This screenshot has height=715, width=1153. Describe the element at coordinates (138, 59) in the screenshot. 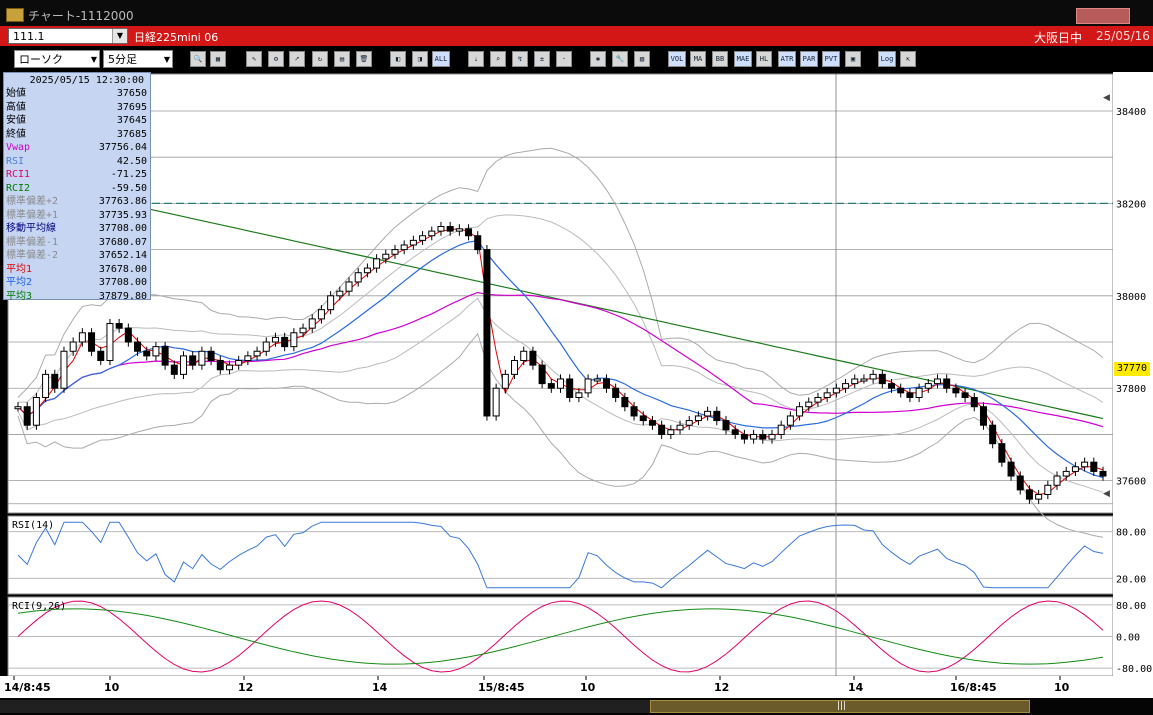

I see `interval-select: 5分足 ▼` at that location.